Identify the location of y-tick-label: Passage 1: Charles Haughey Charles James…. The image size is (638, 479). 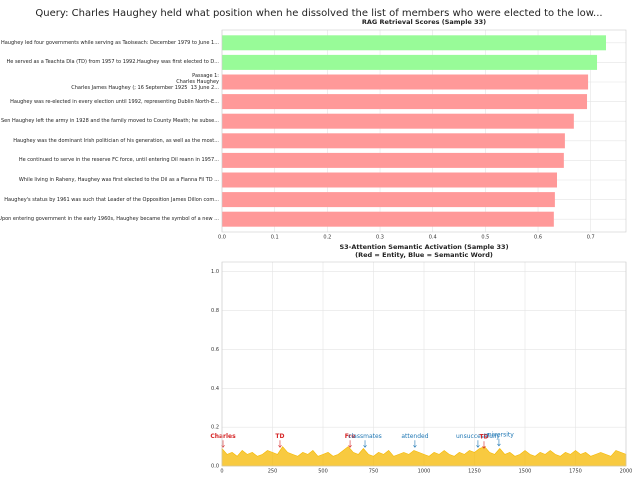
(145, 82).